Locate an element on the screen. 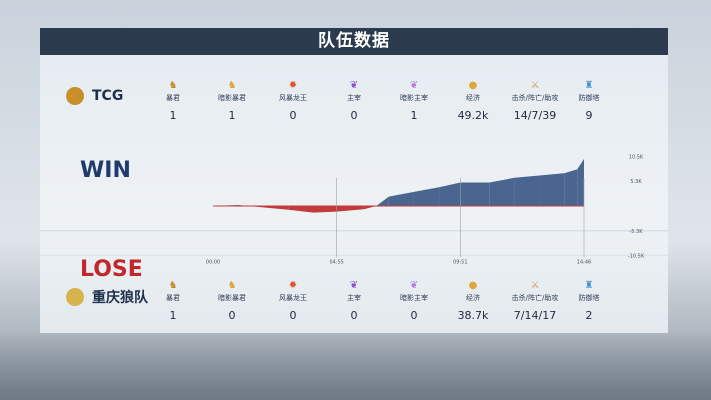  stat-4: ❦ 暗影主宰 1 is located at coordinates (414, 100).